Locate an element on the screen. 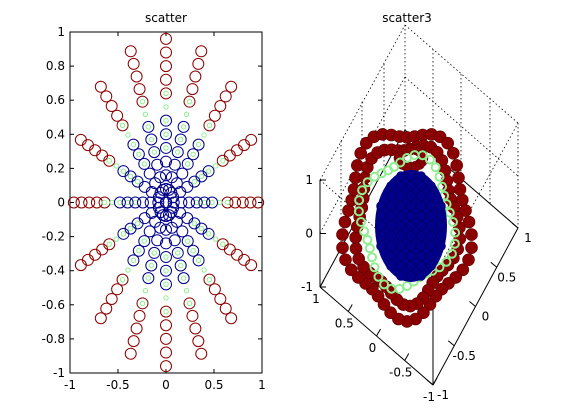  scatter-title: scatter is located at coordinates (166, 18).